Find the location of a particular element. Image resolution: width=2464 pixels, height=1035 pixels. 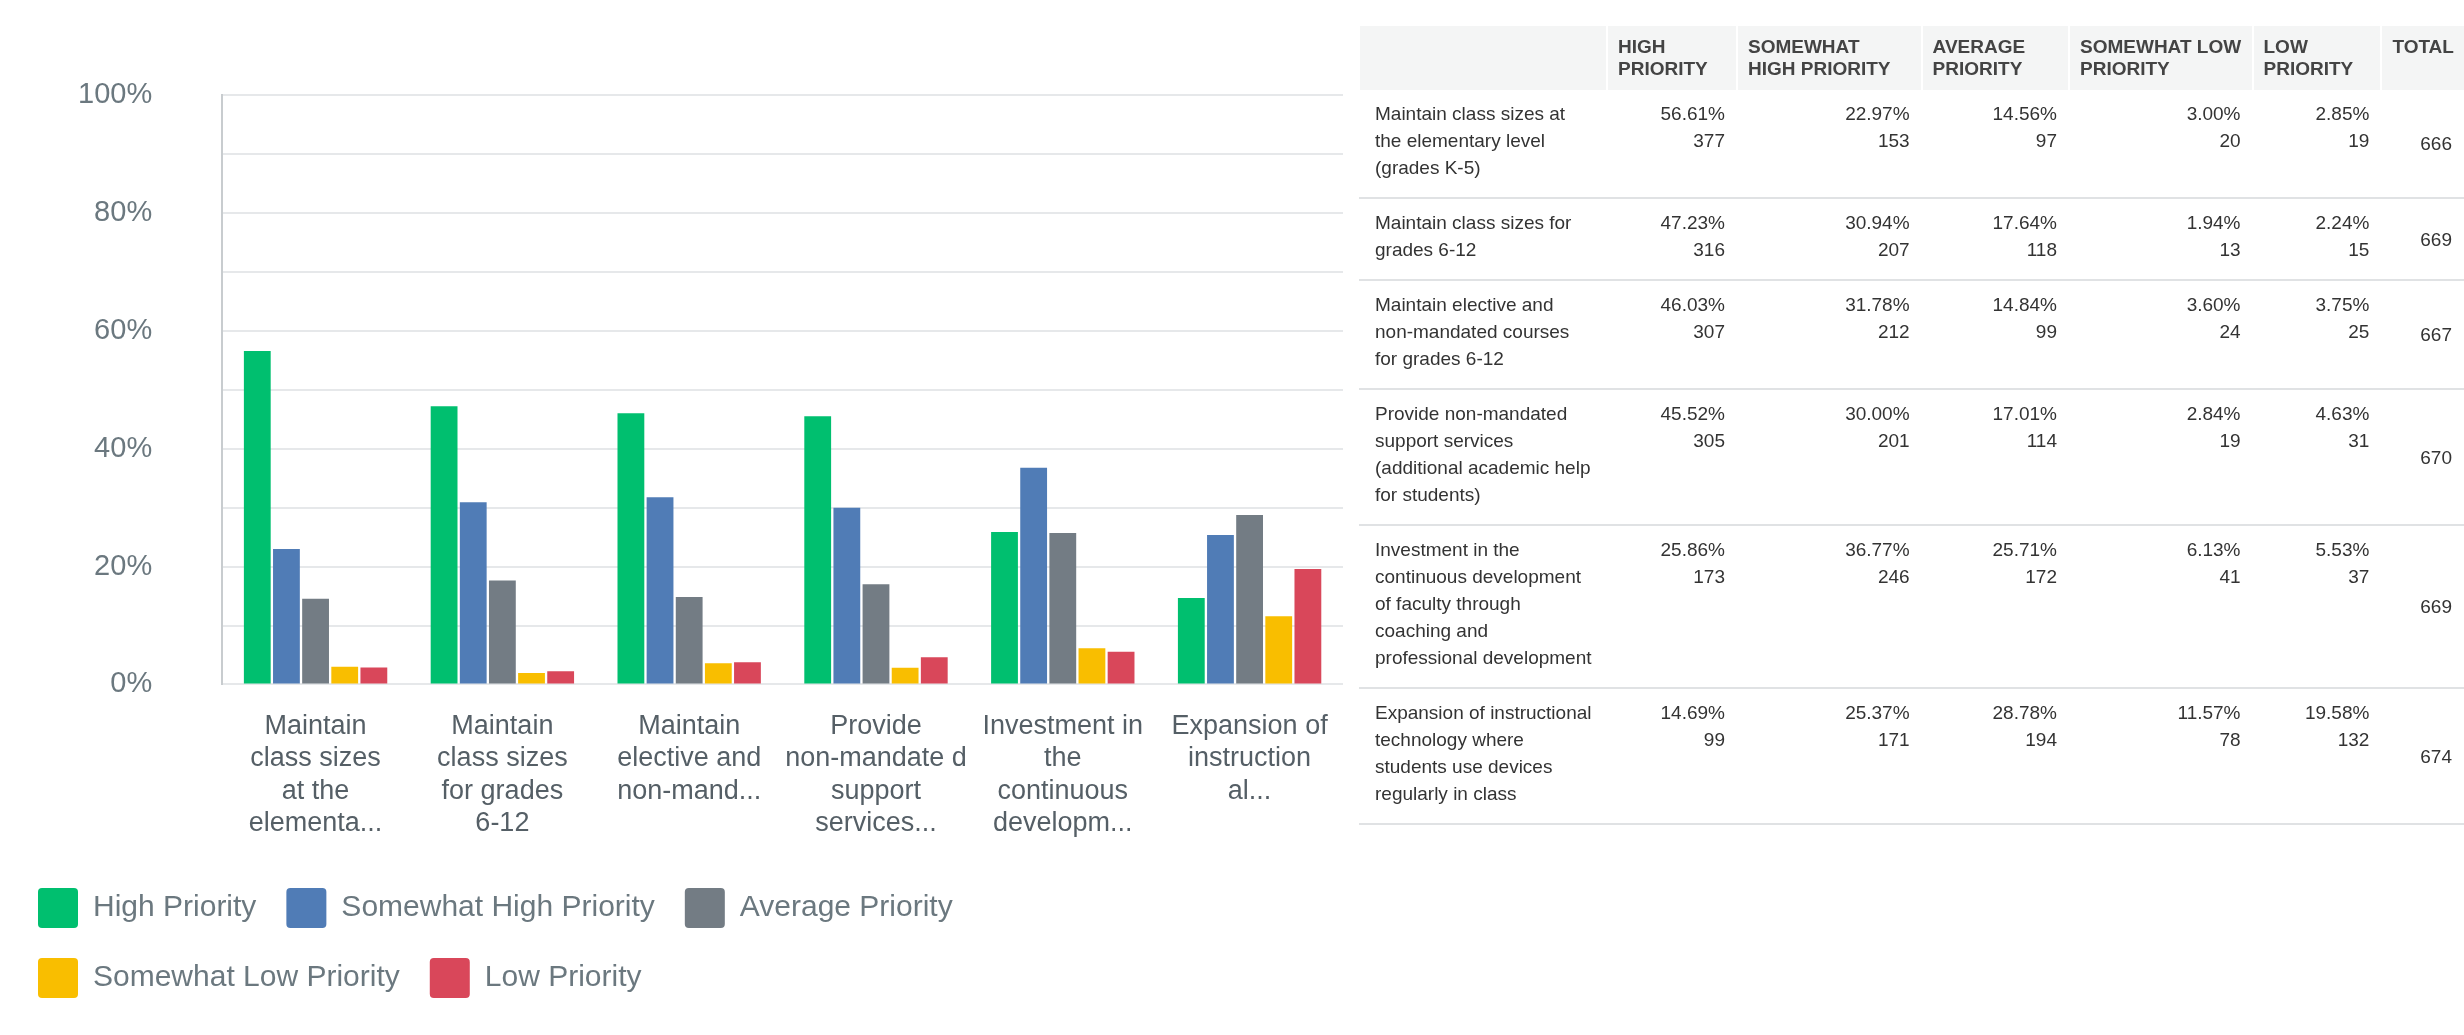

data-label: 45.52% is located at coordinates (1692, 414).